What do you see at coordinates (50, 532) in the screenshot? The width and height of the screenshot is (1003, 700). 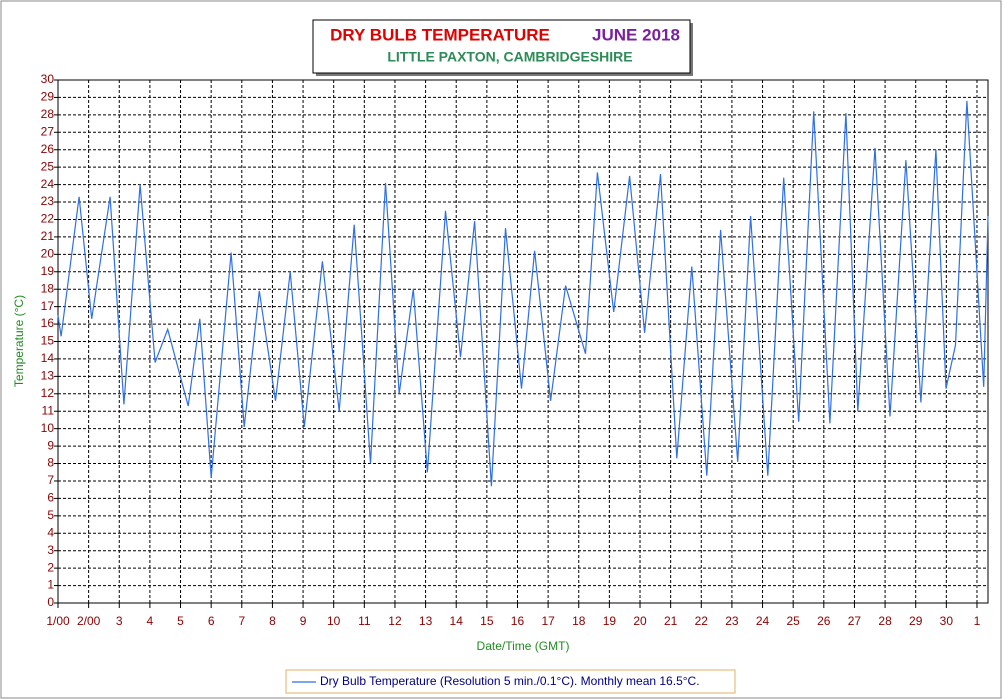 I see `y-tick-label: 4` at bounding box center [50, 532].